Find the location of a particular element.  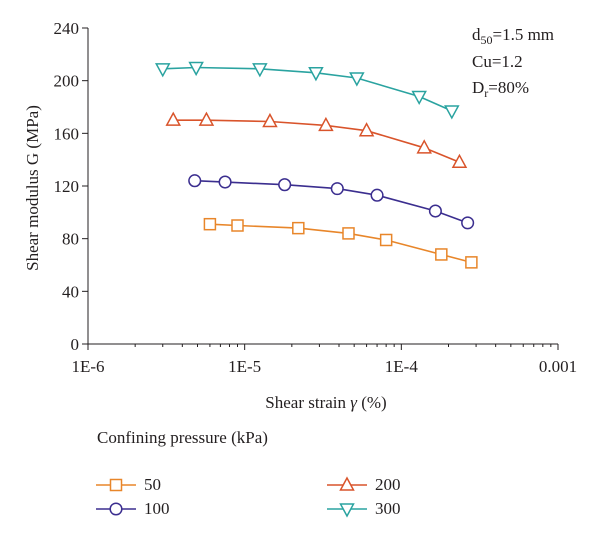

legend-marker-triangle-up-icon is located at coordinates (347, 483).